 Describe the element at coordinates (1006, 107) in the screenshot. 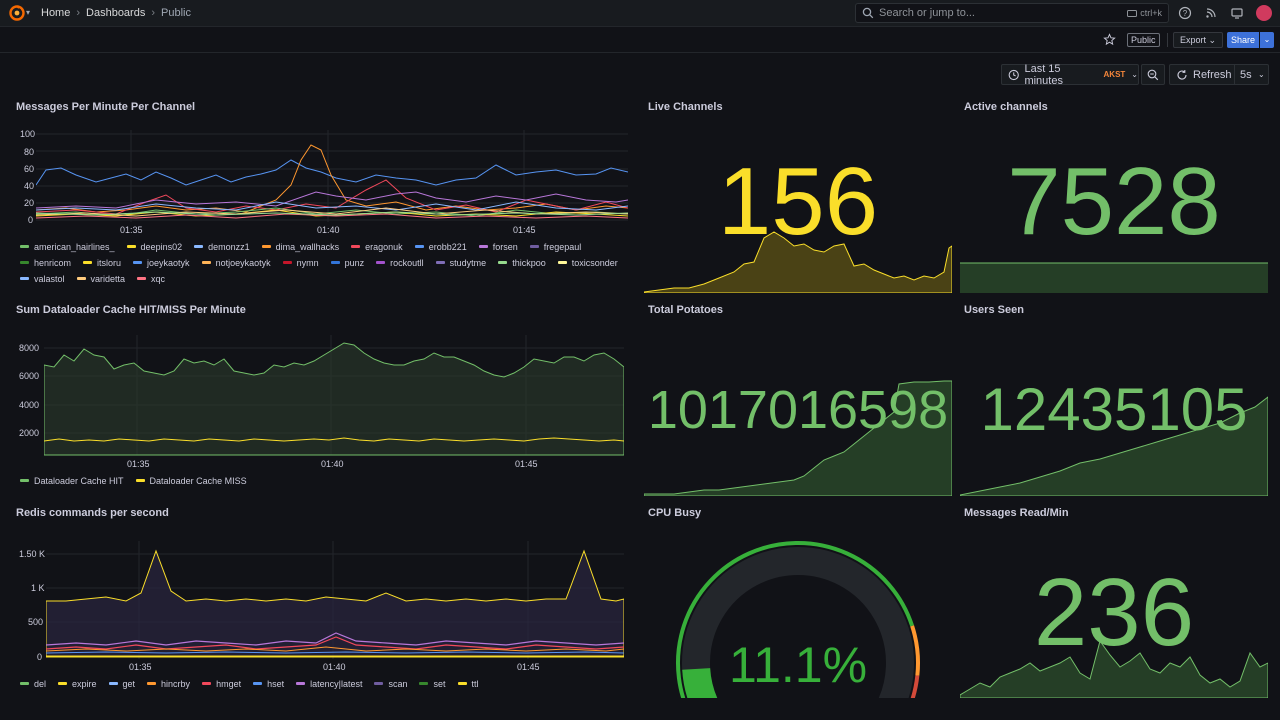

I see `panel-title: Active channels` at that location.